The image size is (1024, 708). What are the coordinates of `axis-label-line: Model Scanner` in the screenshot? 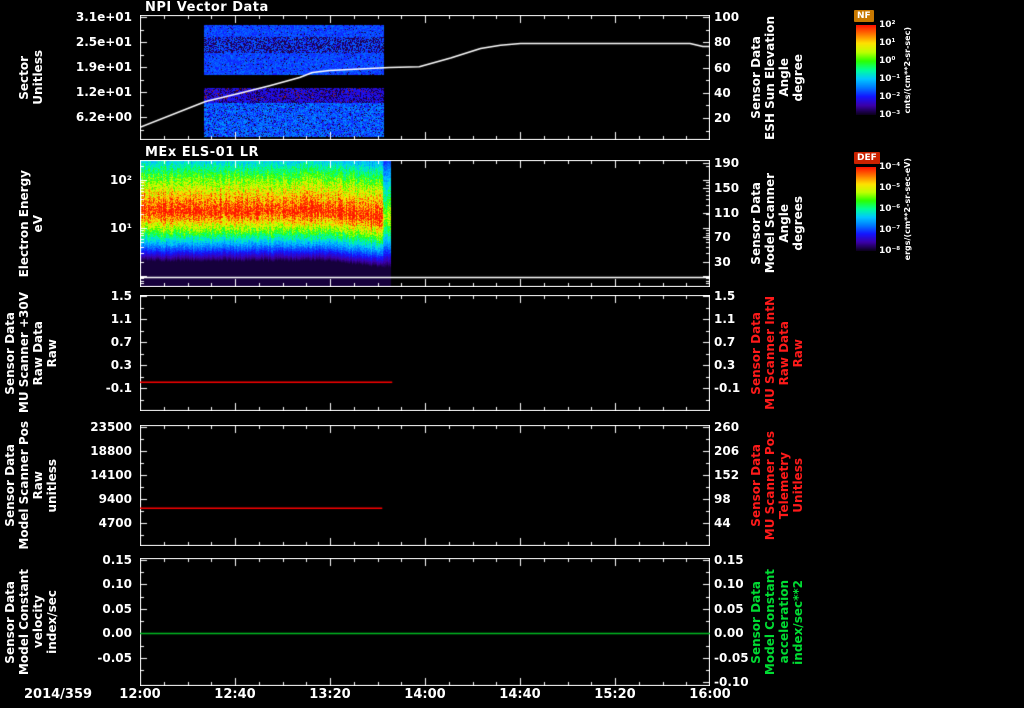 It's located at (769, 223).